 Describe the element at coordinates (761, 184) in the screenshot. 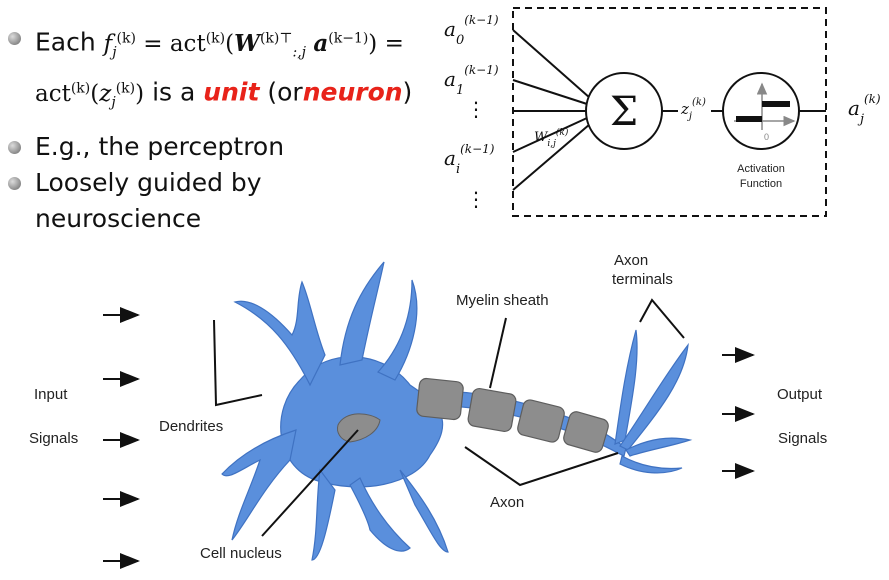

I see `activation-label-line2: Function` at that location.